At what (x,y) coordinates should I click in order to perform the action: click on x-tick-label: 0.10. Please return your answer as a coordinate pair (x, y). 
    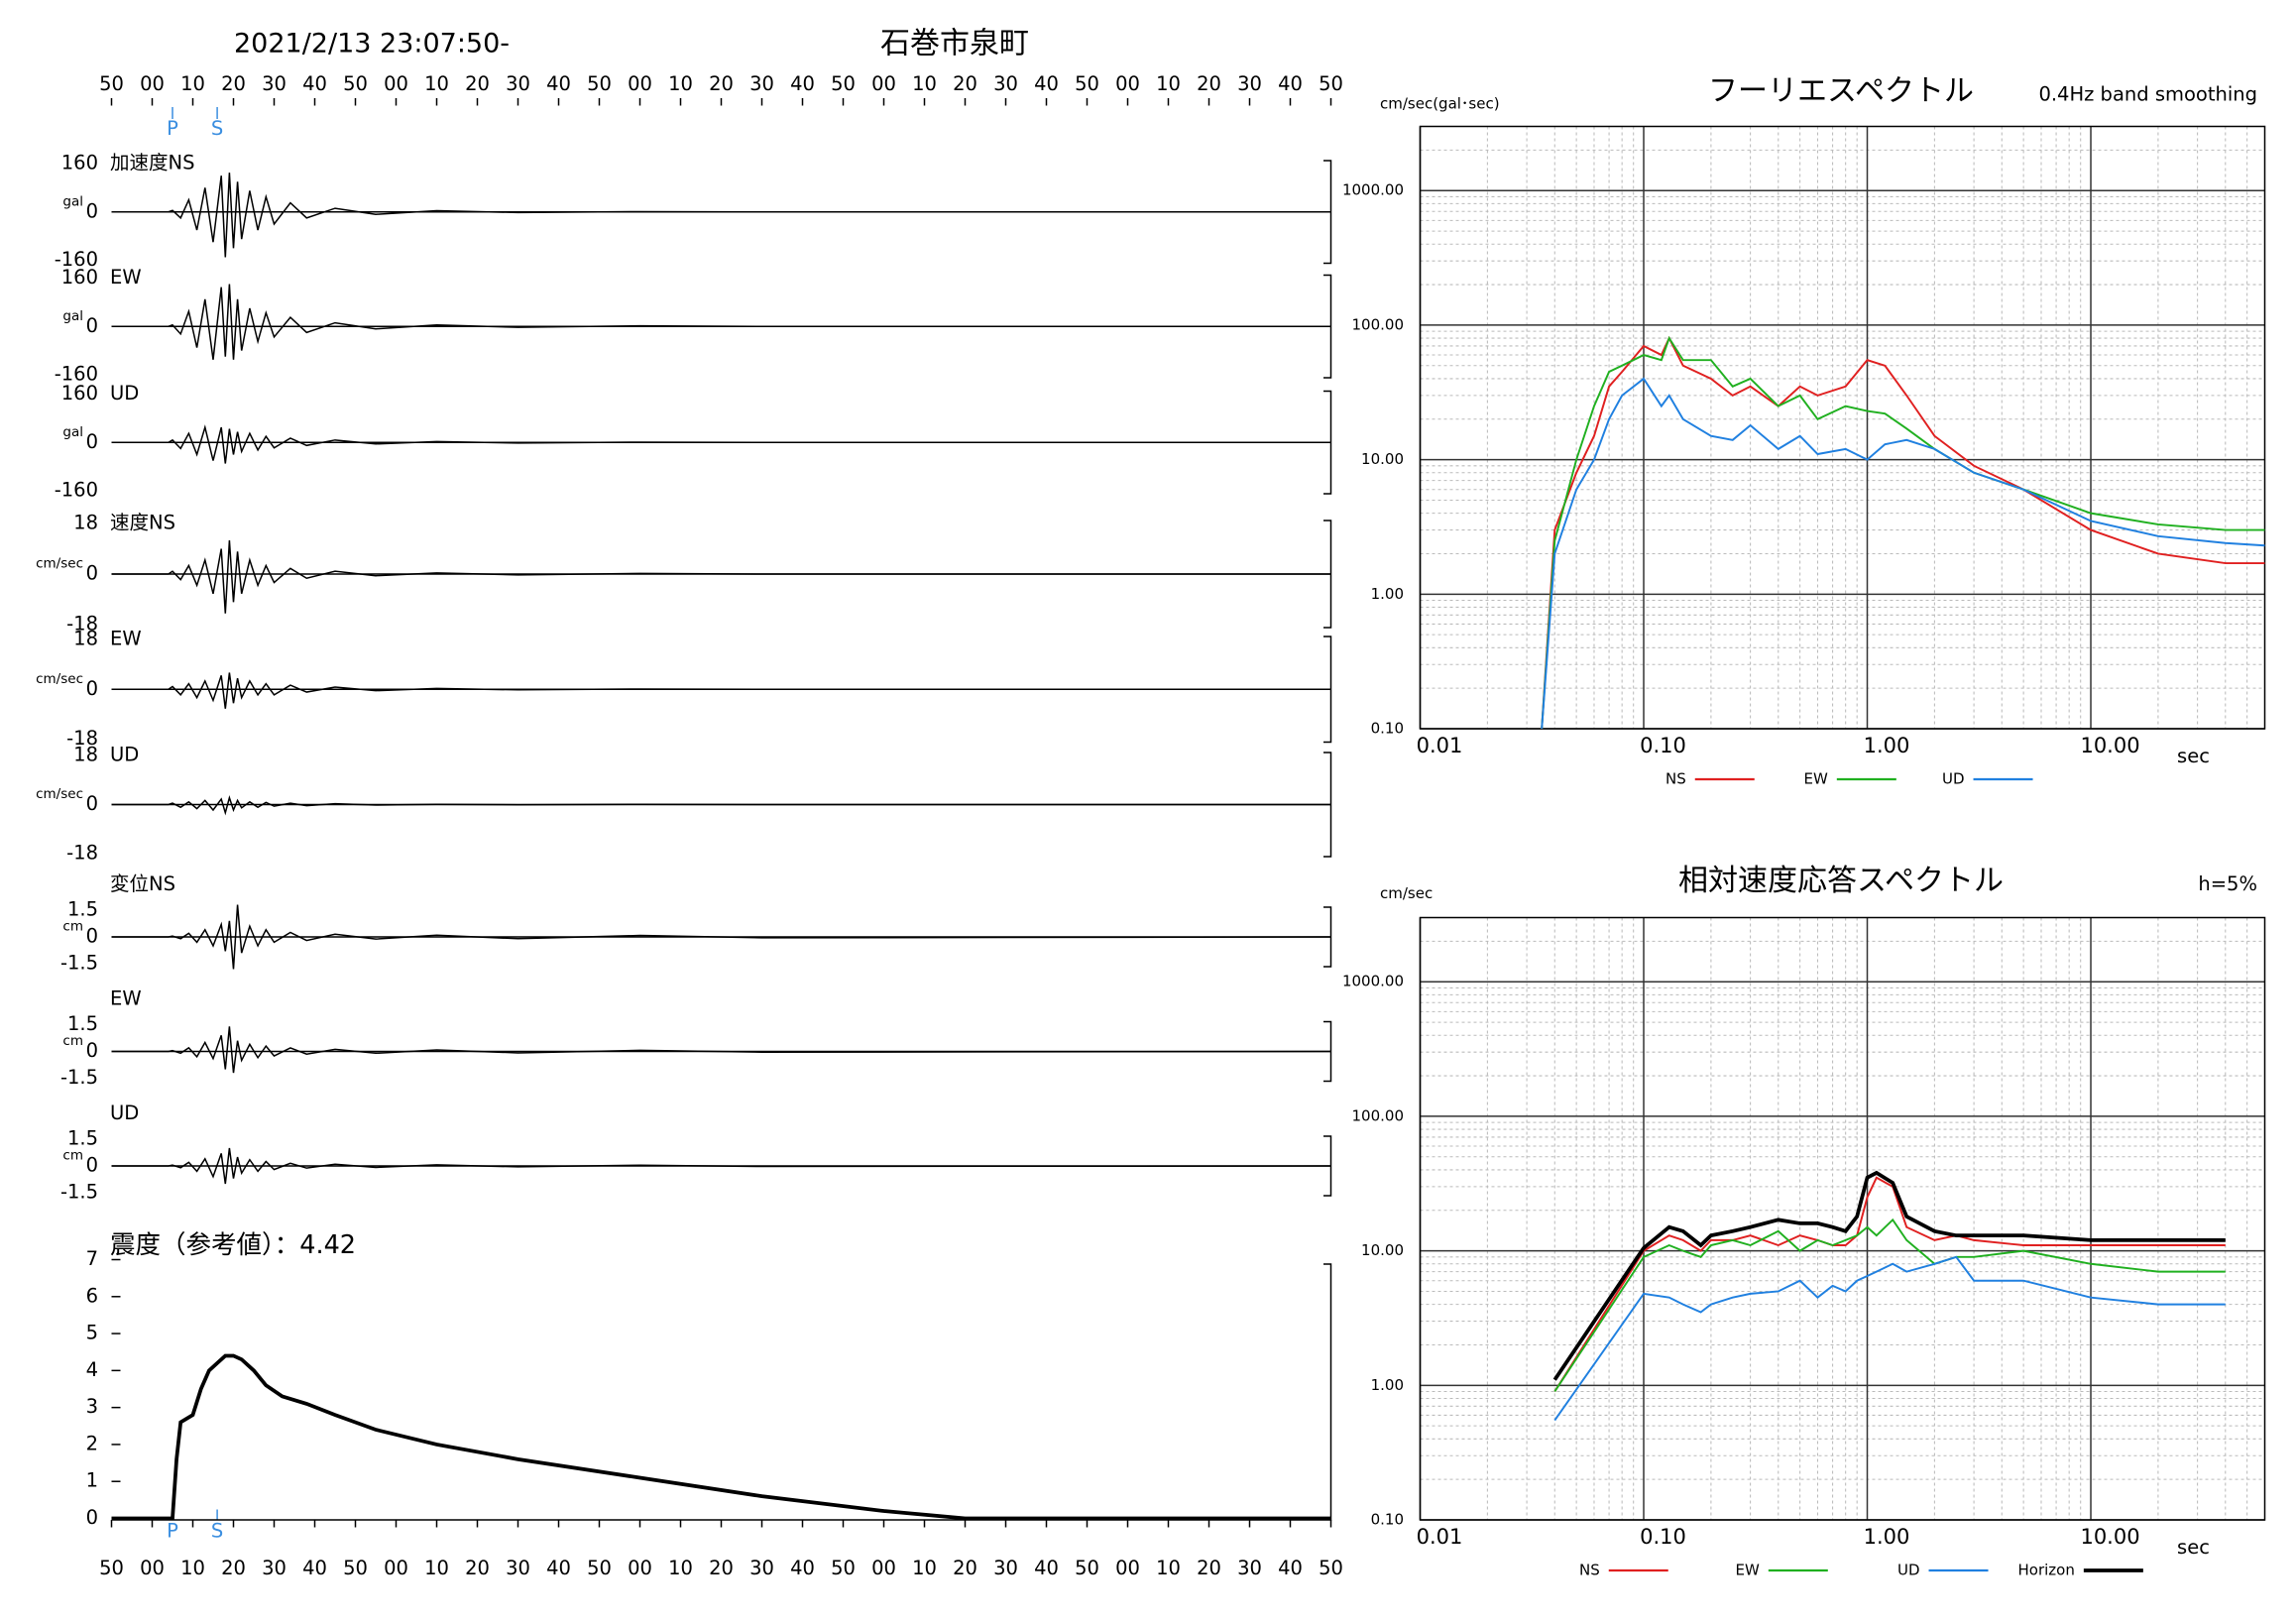
    Looking at the image, I should click on (1663, 745).